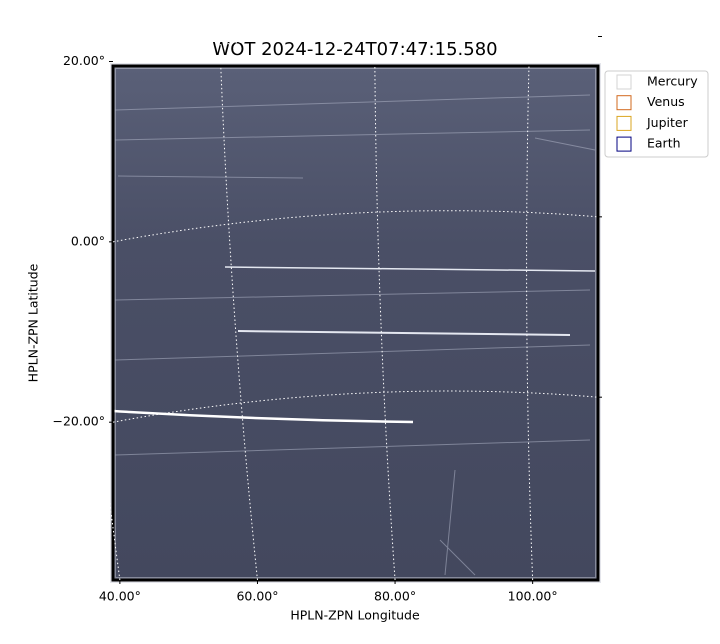 Image resolution: width=720 pixels, height=644 pixels. Describe the element at coordinates (533, 596) in the screenshot. I see `x-tick-label: 100.00°` at that location.